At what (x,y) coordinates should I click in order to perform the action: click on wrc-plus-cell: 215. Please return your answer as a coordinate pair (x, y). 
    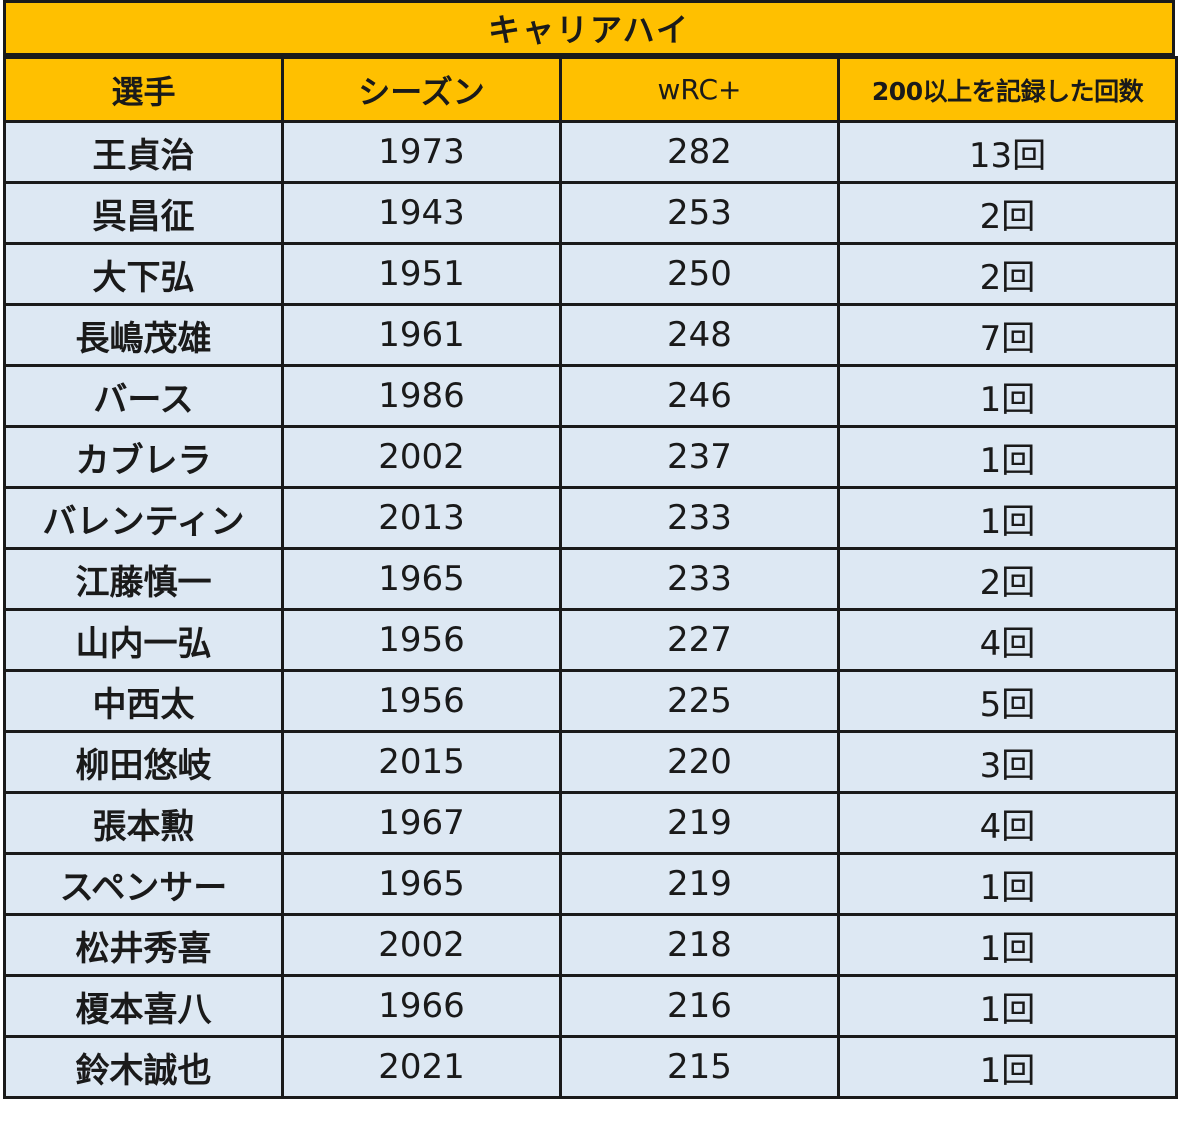
    Looking at the image, I should click on (699, 1067).